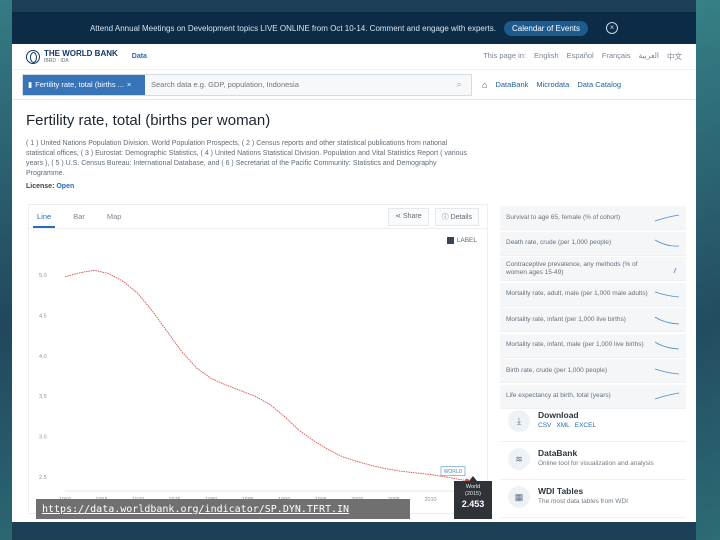 This screenshot has width=720, height=540. I want to click on close-icon: ×, so click(612, 28).